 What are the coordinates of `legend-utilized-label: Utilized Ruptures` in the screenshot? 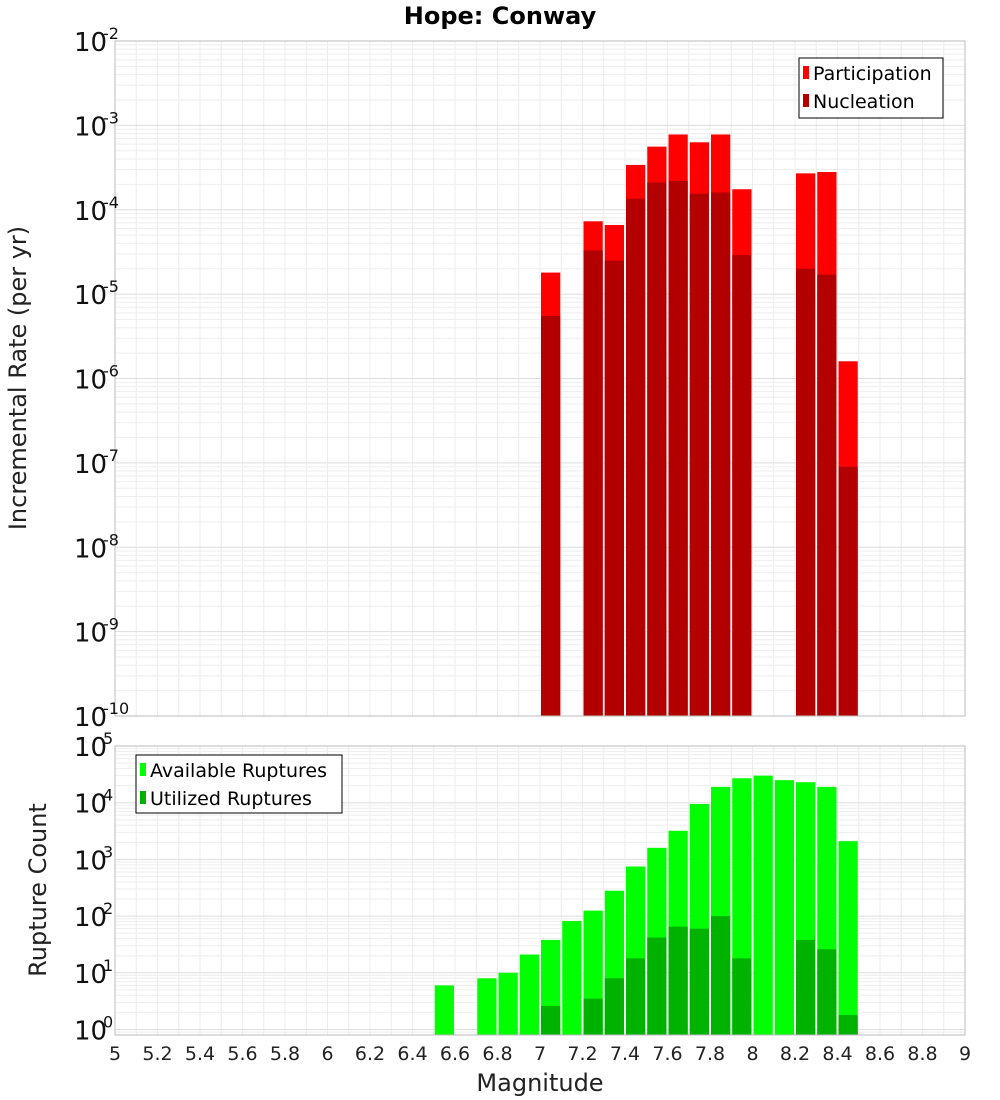 It's located at (231, 799).